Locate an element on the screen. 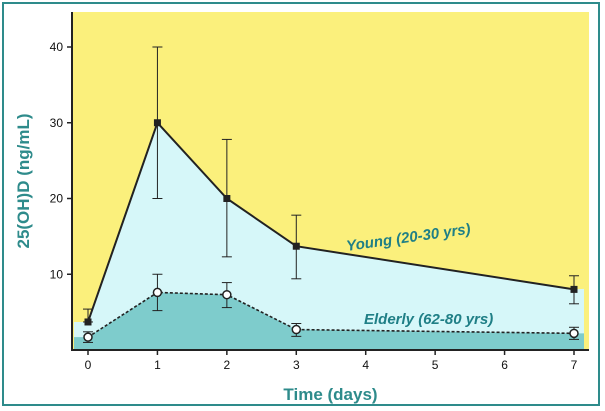 The width and height of the screenshot is (605, 411). x-tick-label: 6 is located at coordinates (504, 365).